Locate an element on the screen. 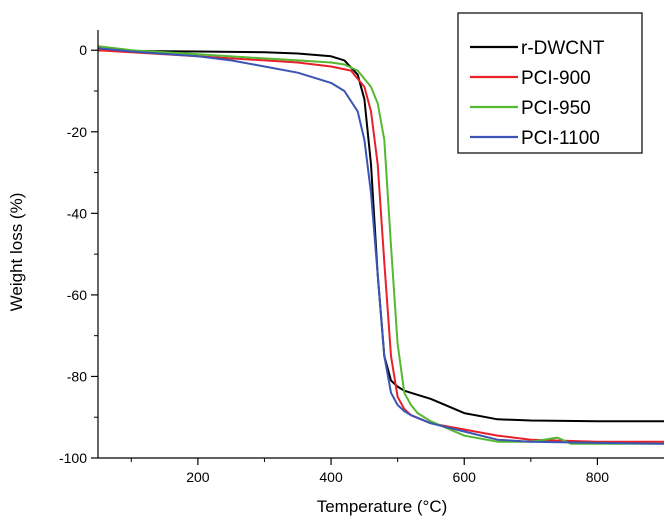 Image resolution: width=665 pixels, height=525 pixels. x-tick-label: 600 is located at coordinates (465, 477).